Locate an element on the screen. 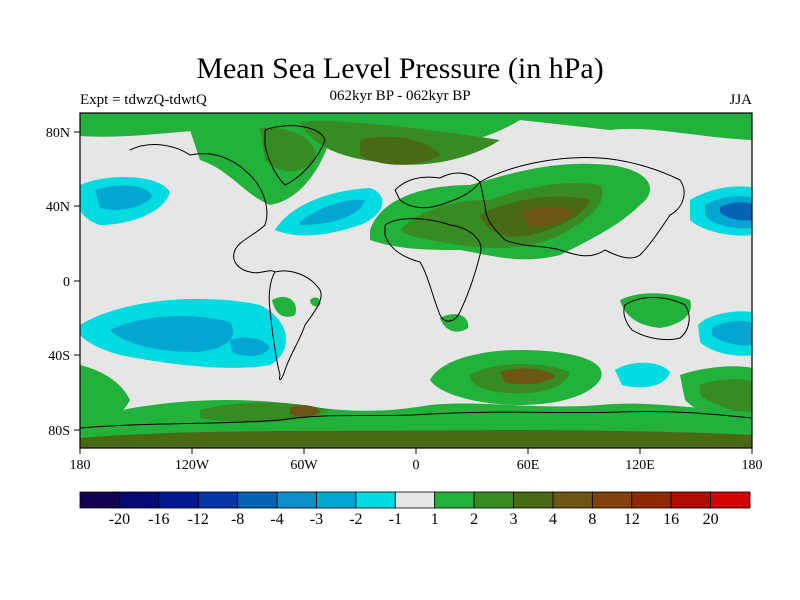 The height and width of the screenshot is (600, 800). anomaly-darkblue-nw-pacific is located at coordinates (736, 211).